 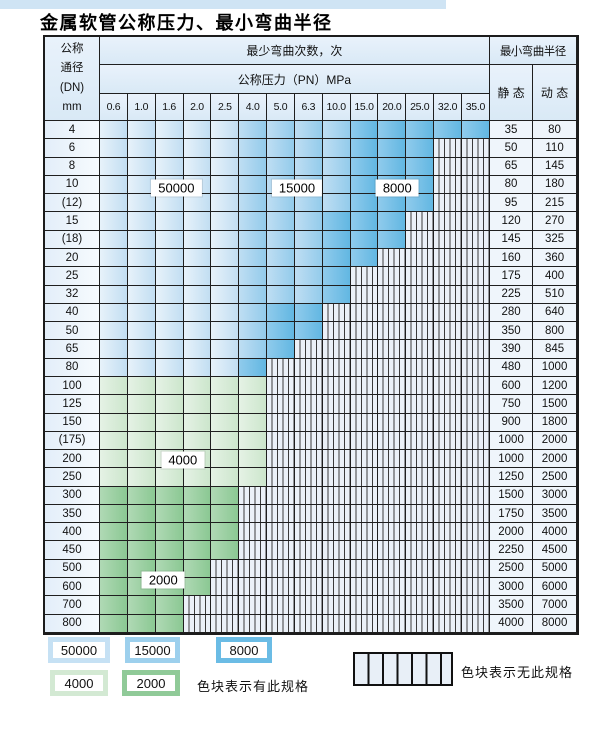 I want to click on corner-line-1: 公称, so click(x=72, y=49).